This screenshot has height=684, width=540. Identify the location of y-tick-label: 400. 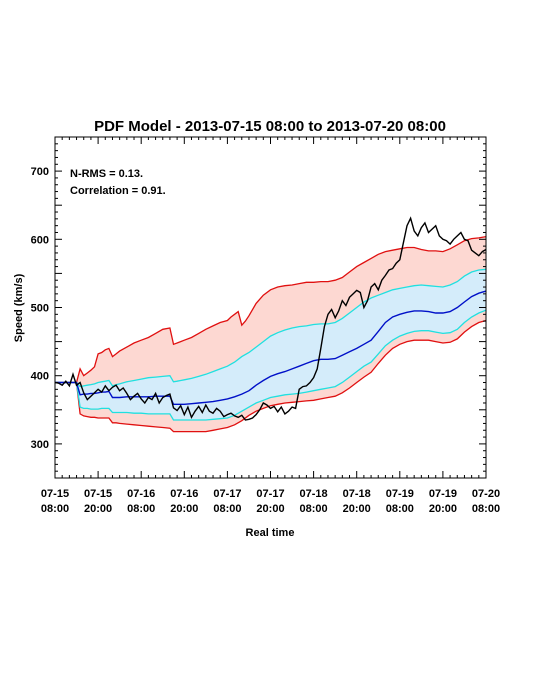
(40, 377).